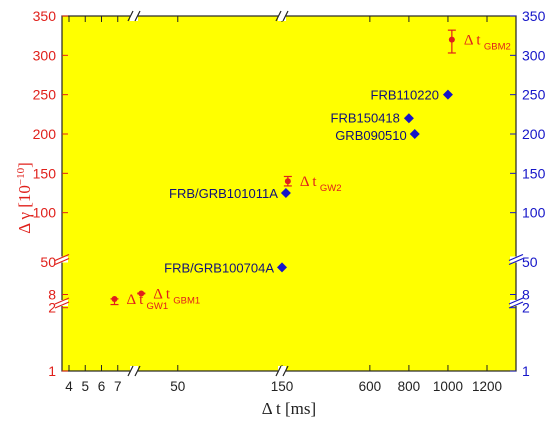  What do you see at coordinates (219, 267) in the screenshot?
I see `point-label: FRB/GRB100704A` at bounding box center [219, 267].